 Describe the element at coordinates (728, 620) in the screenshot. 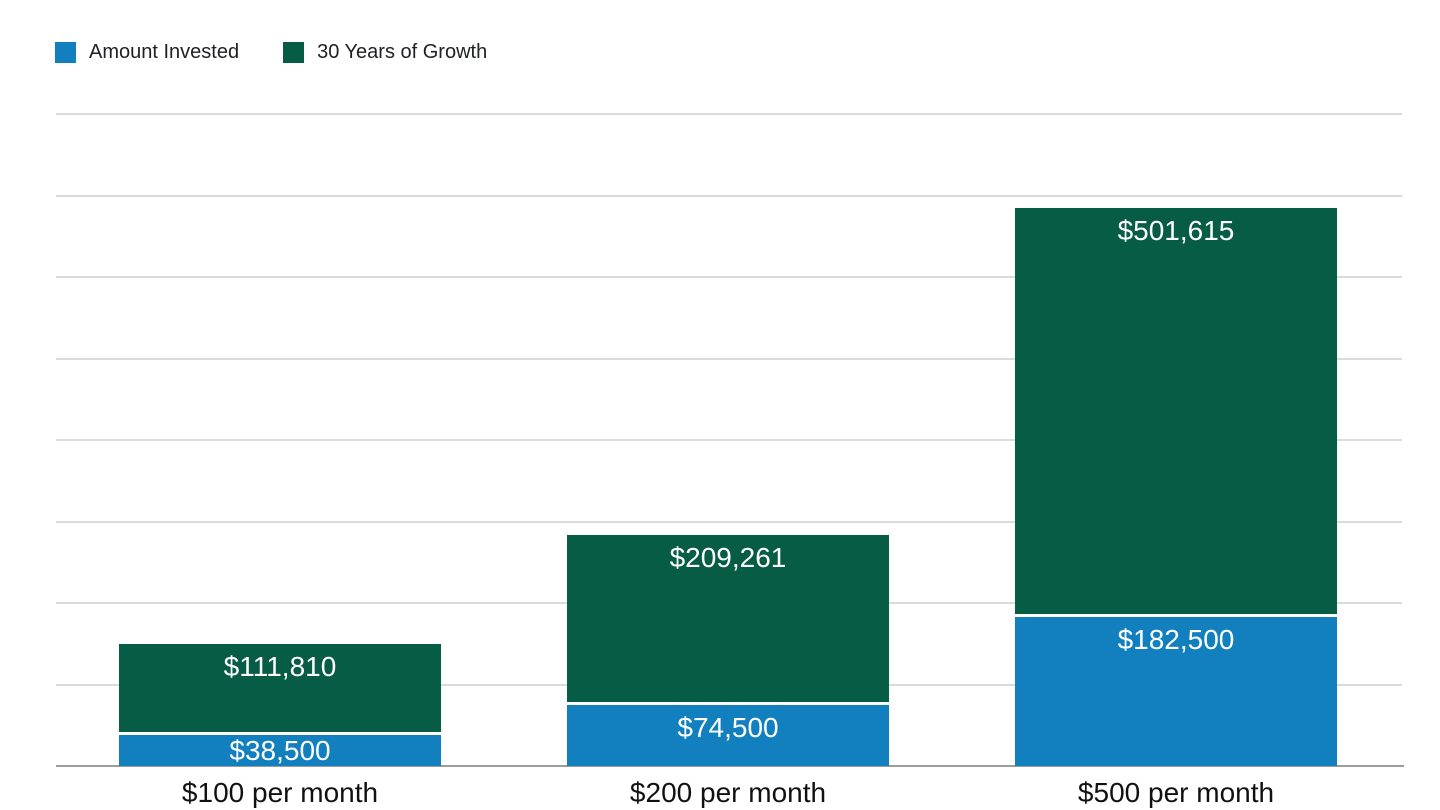

I see `bar-segment-growth: $209,261` at that location.